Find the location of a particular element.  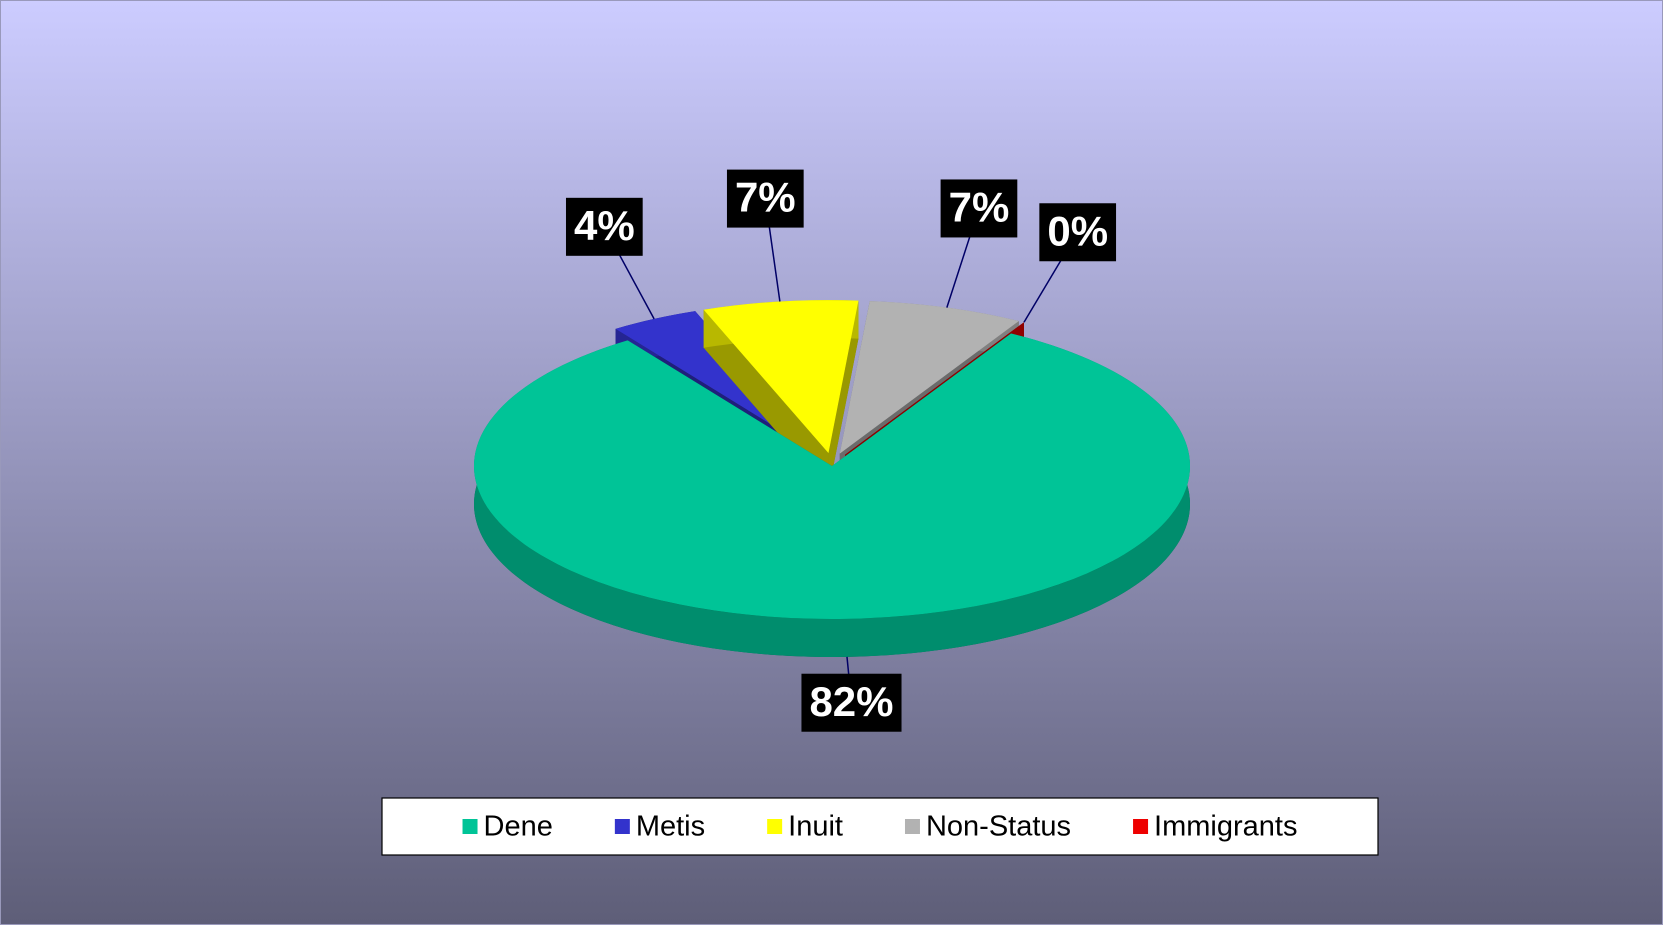

legend-label: Non-Status is located at coordinates (998, 827).